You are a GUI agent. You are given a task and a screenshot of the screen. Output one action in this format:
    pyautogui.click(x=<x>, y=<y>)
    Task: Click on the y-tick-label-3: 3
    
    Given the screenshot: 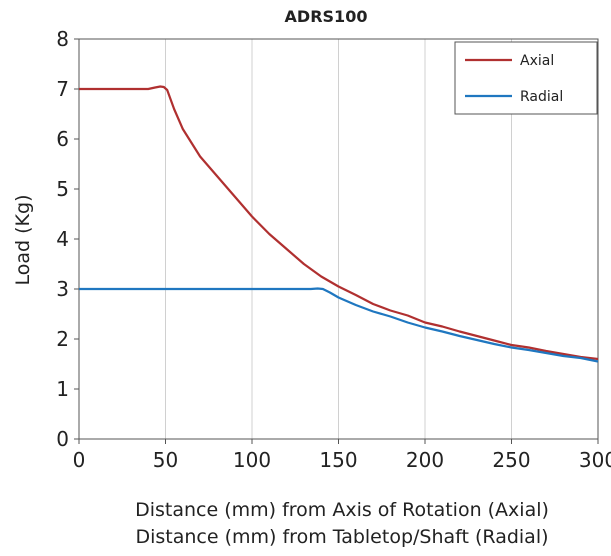 What is the action you would take?
    pyautogui.click(x=62, y=289)
    